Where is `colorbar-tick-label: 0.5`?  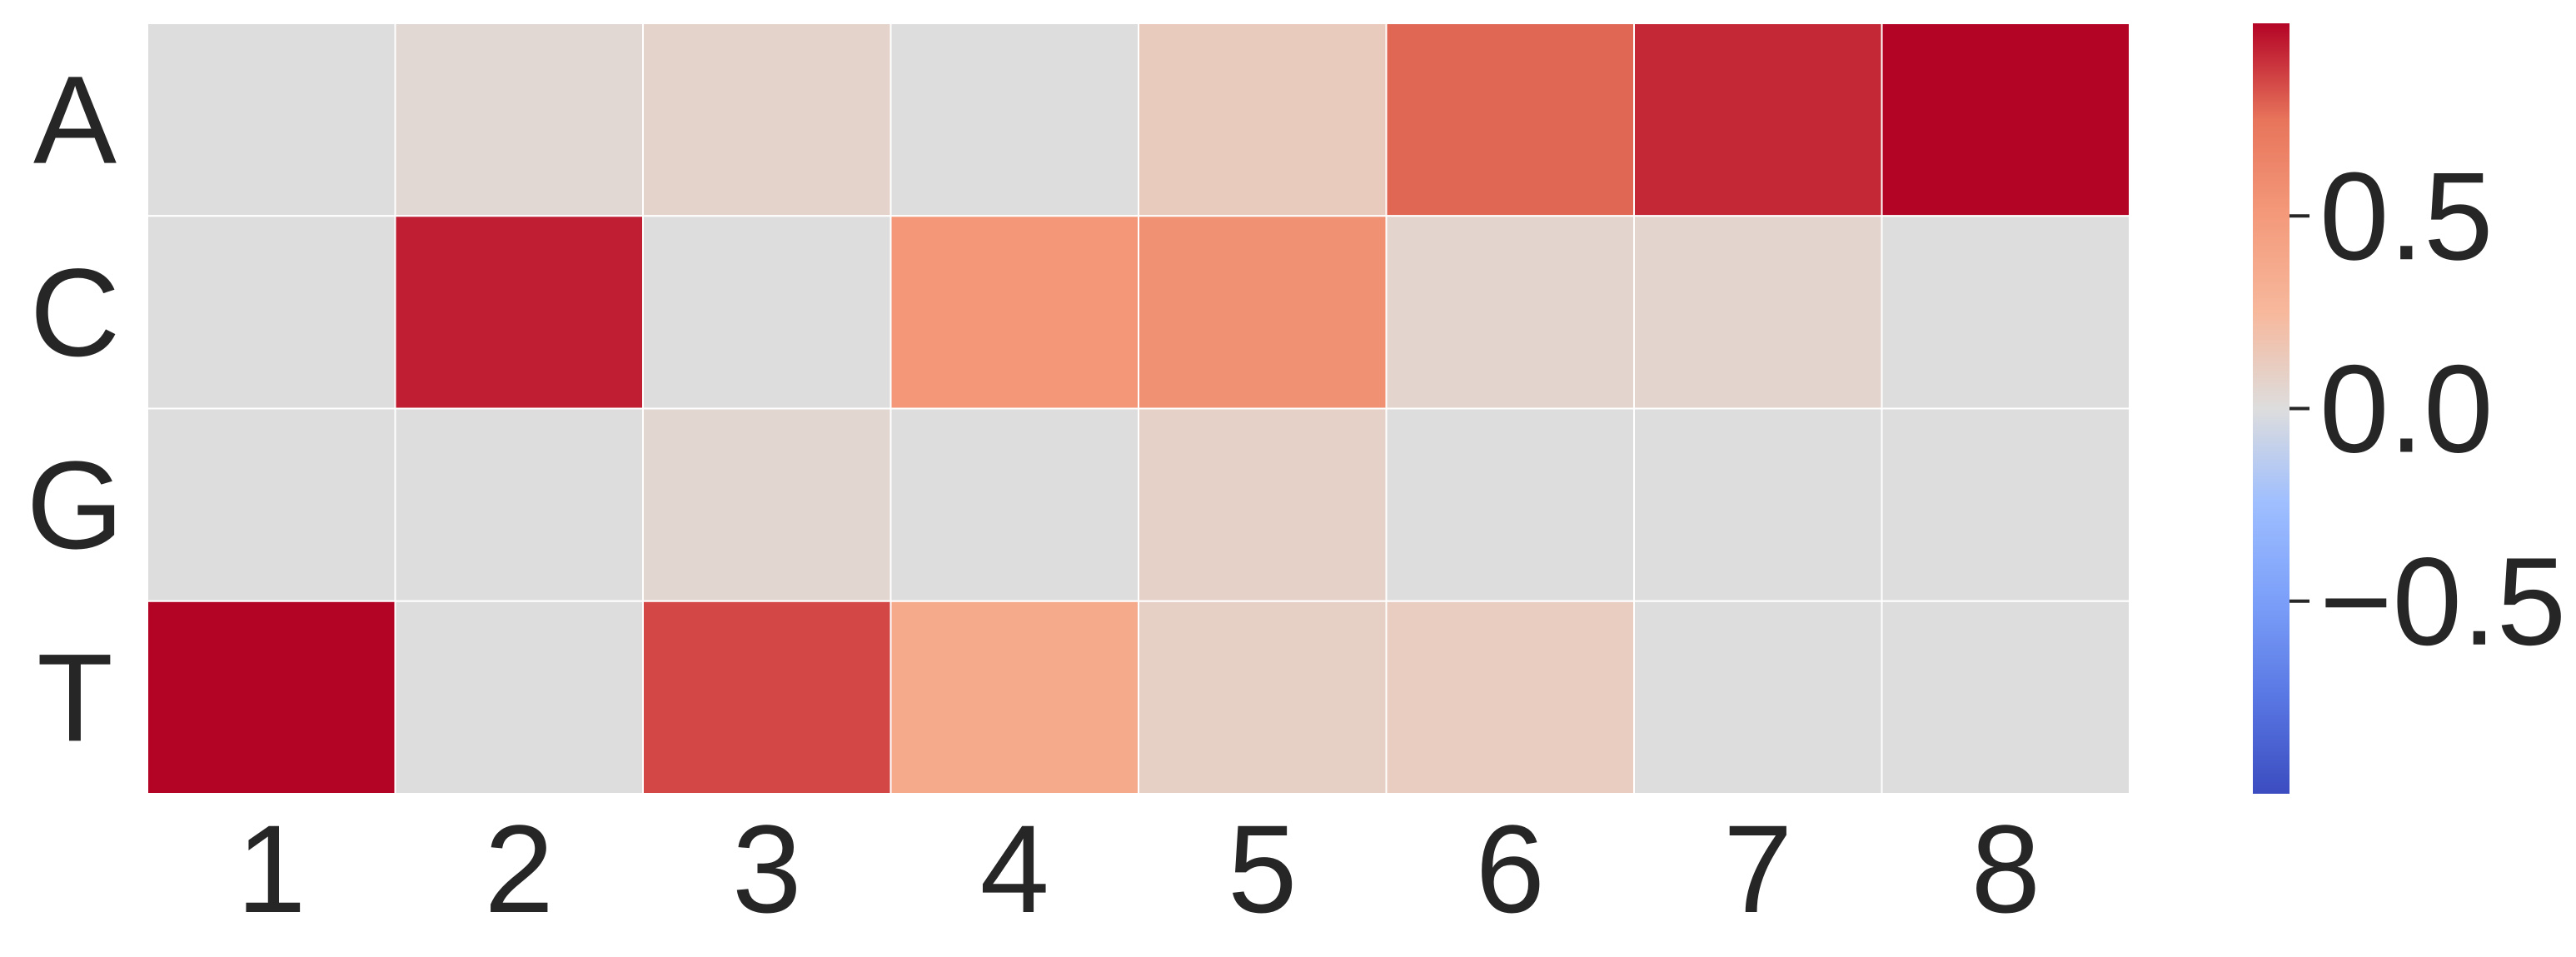
colorbar-tick-label: 0.5 is located at coordinates (2406, 216).